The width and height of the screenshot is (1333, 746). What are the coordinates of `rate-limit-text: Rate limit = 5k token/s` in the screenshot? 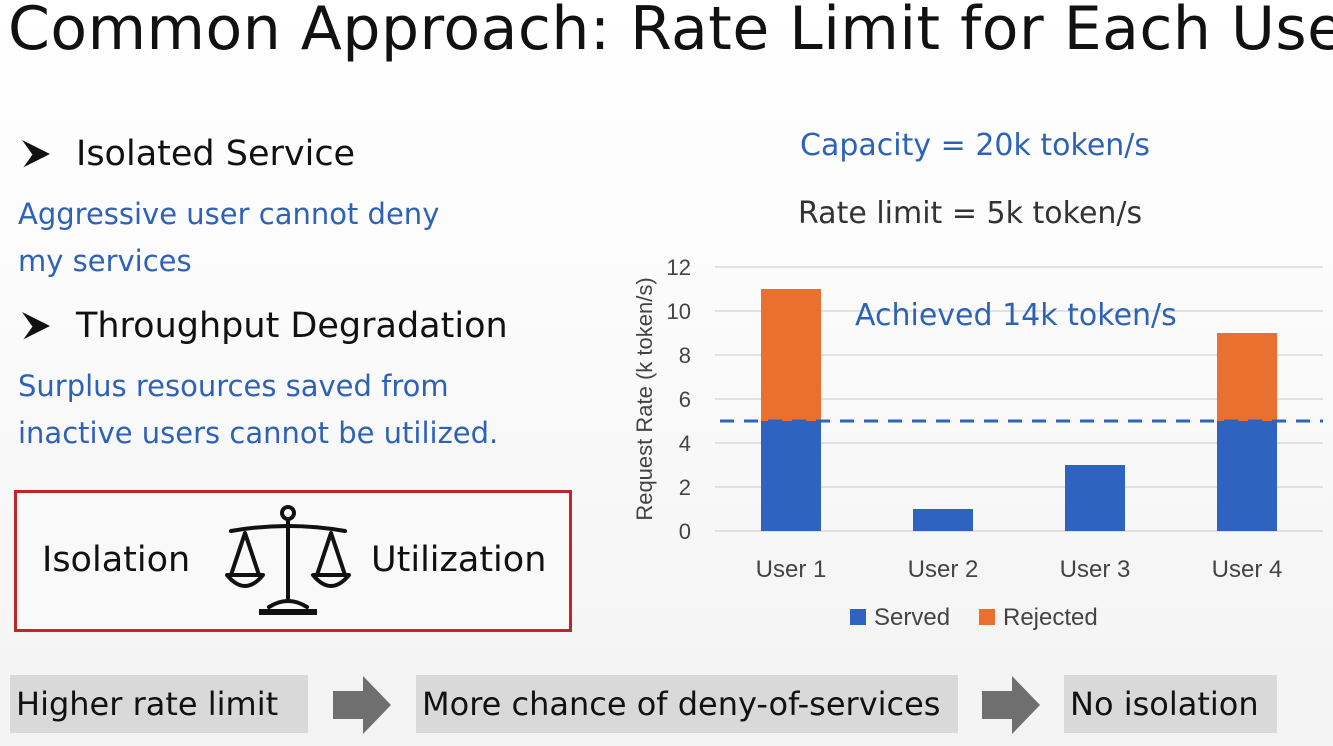 It's located at (970, 213).